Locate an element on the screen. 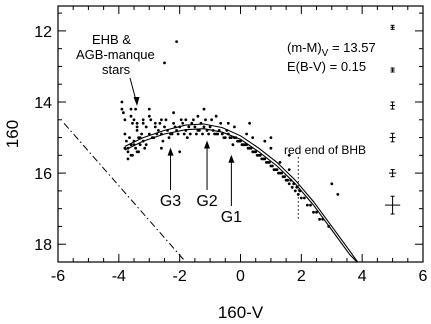 This screenshot has height=324, width=431. y-tick-label: 16 is located at coordinates (43, 174).